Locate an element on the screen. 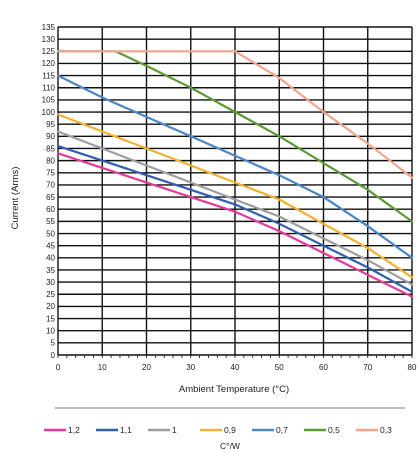  legend-label: 0,5 is located at coordinates (334, 430).